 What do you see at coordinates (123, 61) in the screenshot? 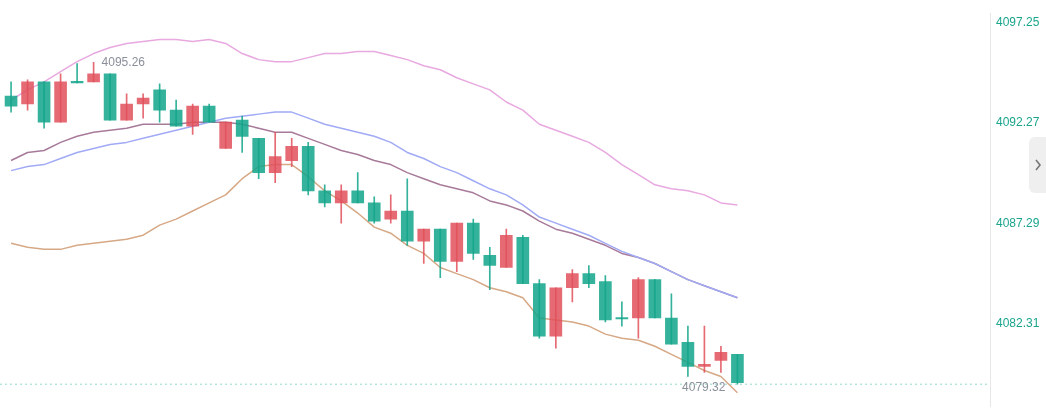
I see `annotation: 4095.26` at bounding box center [123, 61].